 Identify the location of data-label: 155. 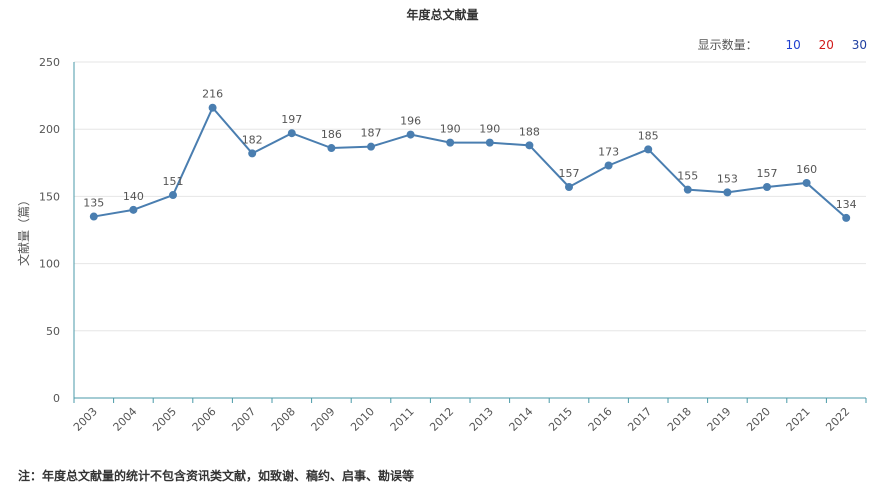
(687, 176).